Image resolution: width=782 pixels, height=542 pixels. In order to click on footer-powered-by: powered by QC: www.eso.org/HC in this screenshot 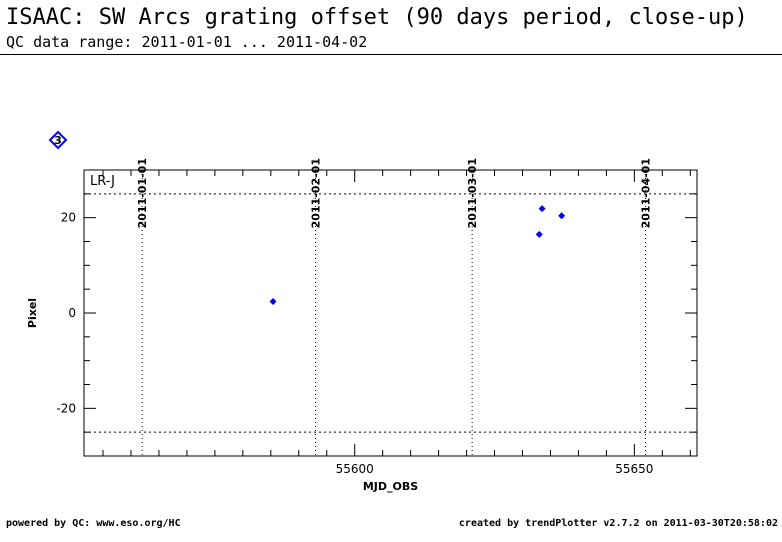, I will do `click(93, 523)`.